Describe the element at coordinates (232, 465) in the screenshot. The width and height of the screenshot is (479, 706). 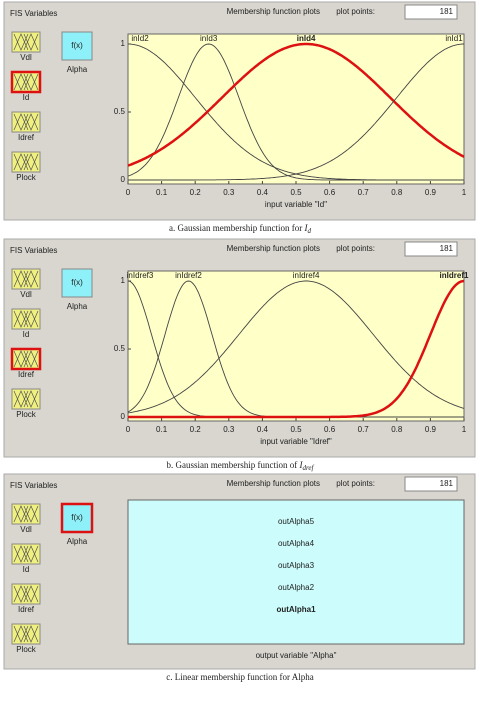
I see `caption-text: b. Gaussian membership function of` at that location.